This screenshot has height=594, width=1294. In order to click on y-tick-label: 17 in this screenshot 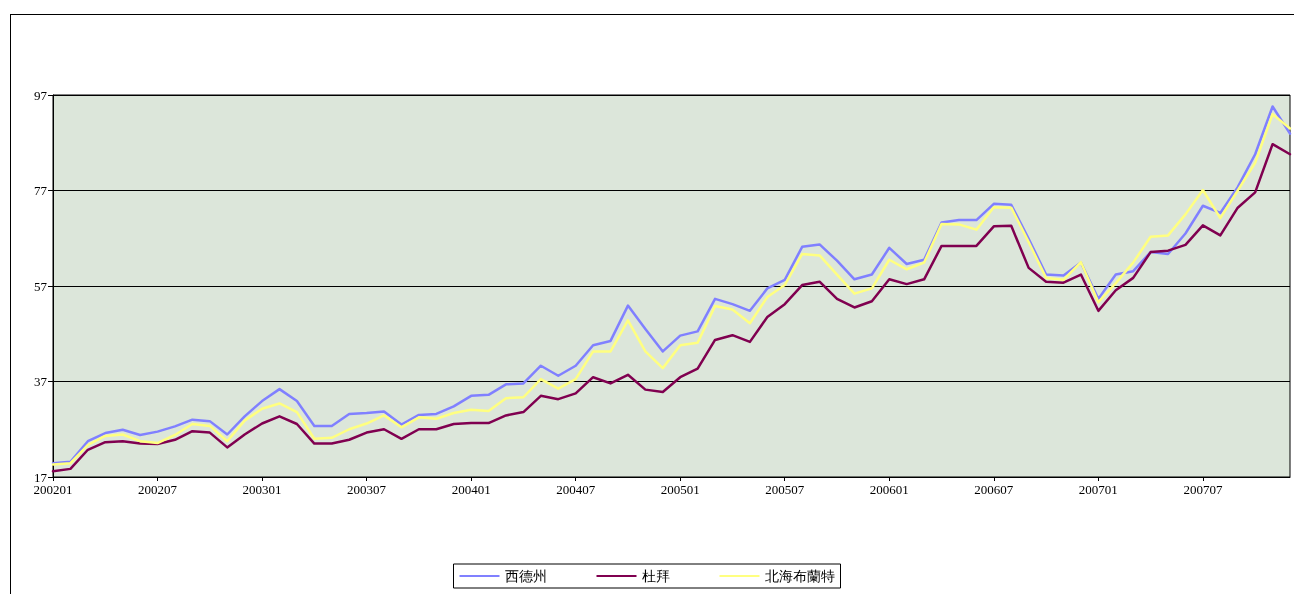, I will do `click(41, 477)`.